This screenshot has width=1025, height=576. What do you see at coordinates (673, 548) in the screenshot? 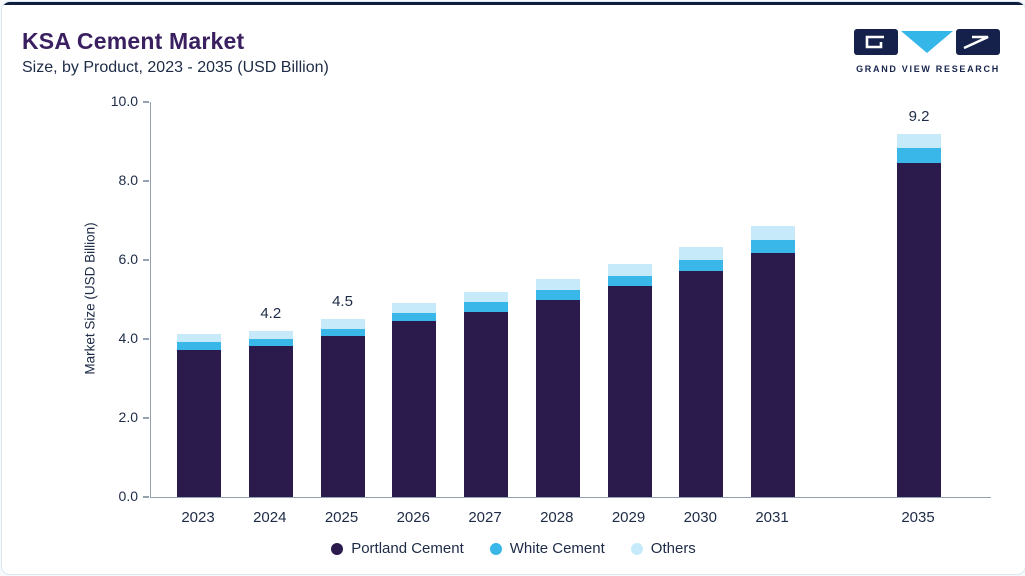
I see `legend-label: Others` at bounding box center [673, 548].